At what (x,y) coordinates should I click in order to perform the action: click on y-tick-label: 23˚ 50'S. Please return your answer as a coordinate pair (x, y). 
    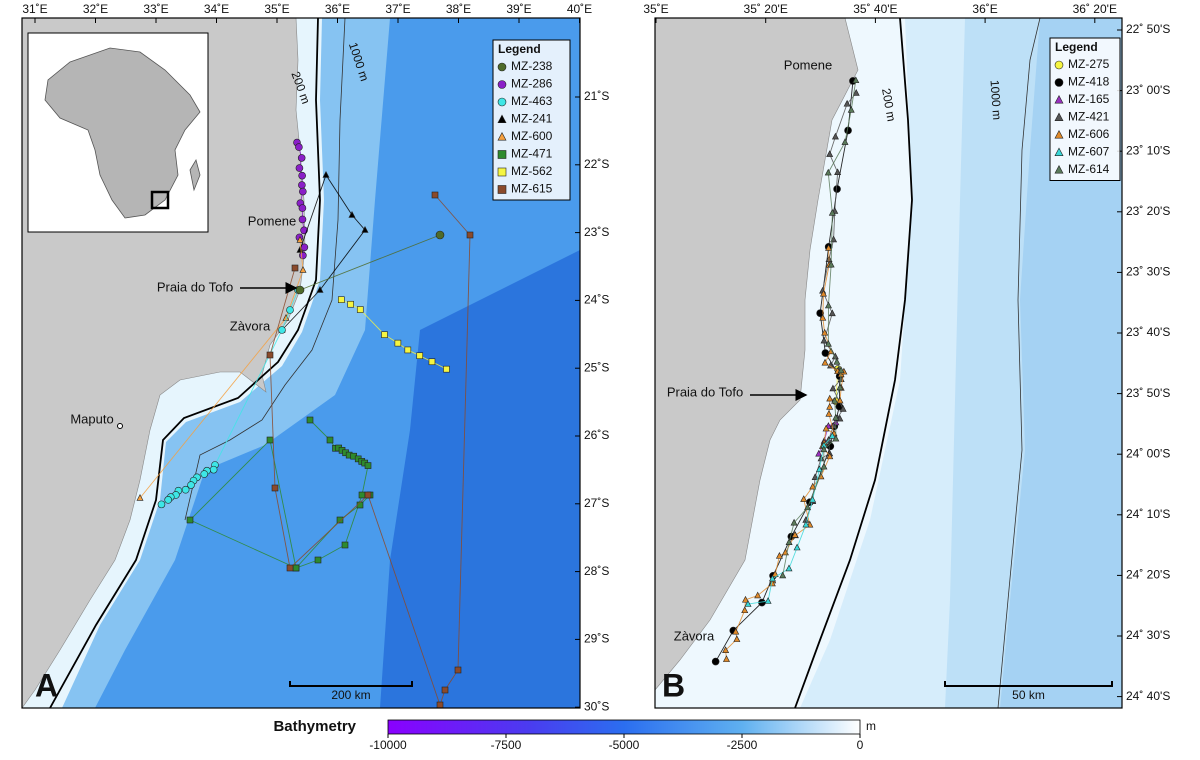
    Looking at the image, I should click on (1148, 393).